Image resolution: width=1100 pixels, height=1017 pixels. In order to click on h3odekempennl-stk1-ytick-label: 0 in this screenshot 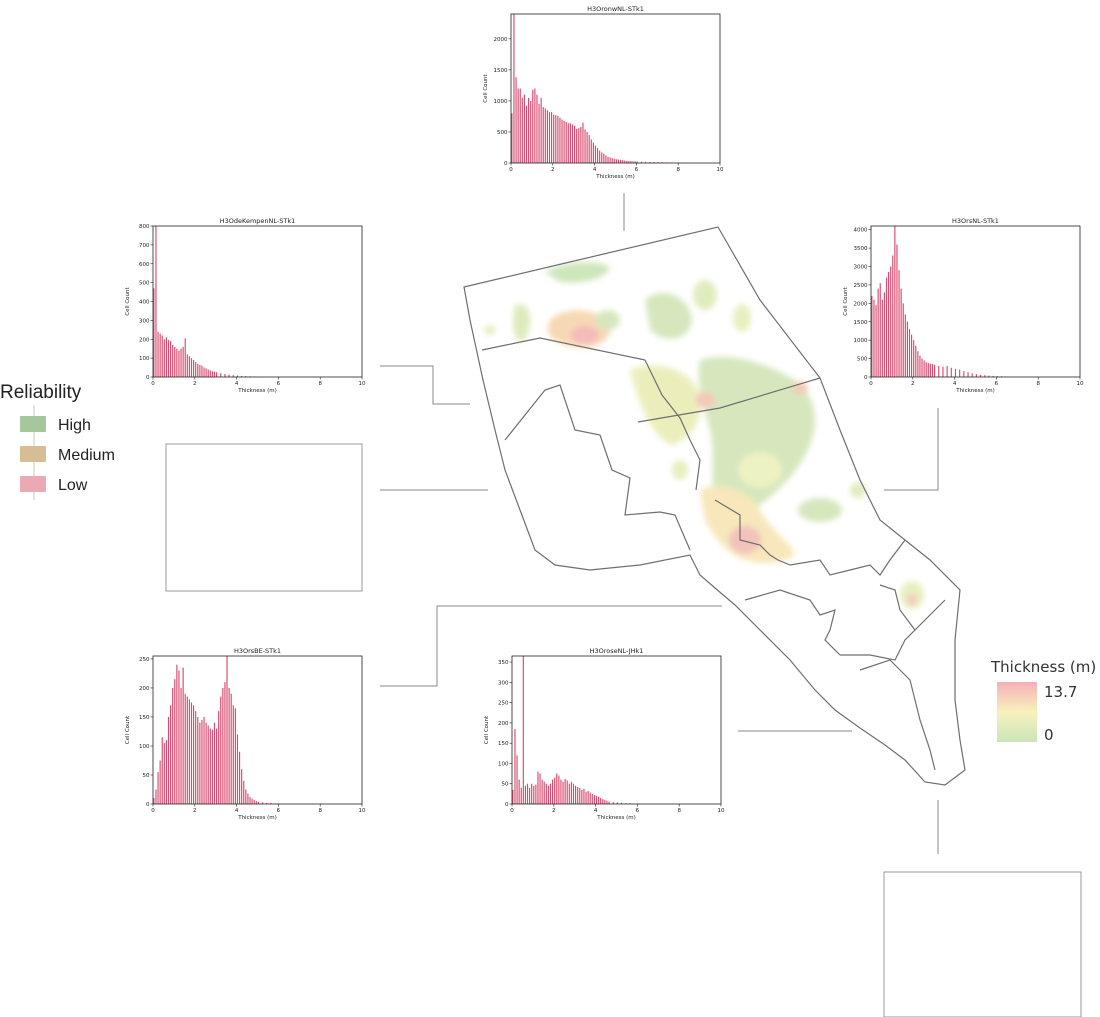, I will do `click(148, 378)`.